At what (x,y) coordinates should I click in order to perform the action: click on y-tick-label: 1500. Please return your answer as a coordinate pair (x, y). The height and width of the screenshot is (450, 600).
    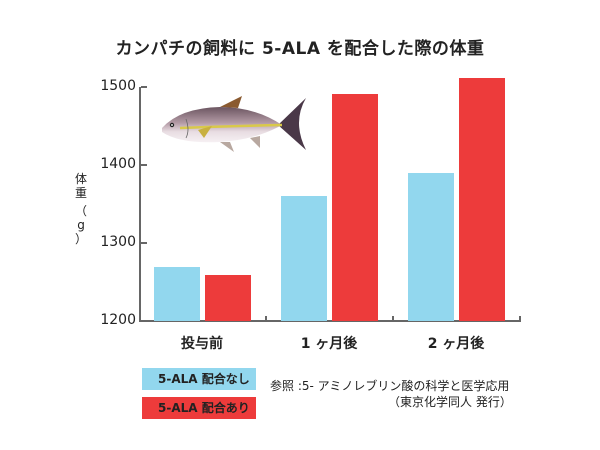
    Looking at the image, I should click on (118, 86).